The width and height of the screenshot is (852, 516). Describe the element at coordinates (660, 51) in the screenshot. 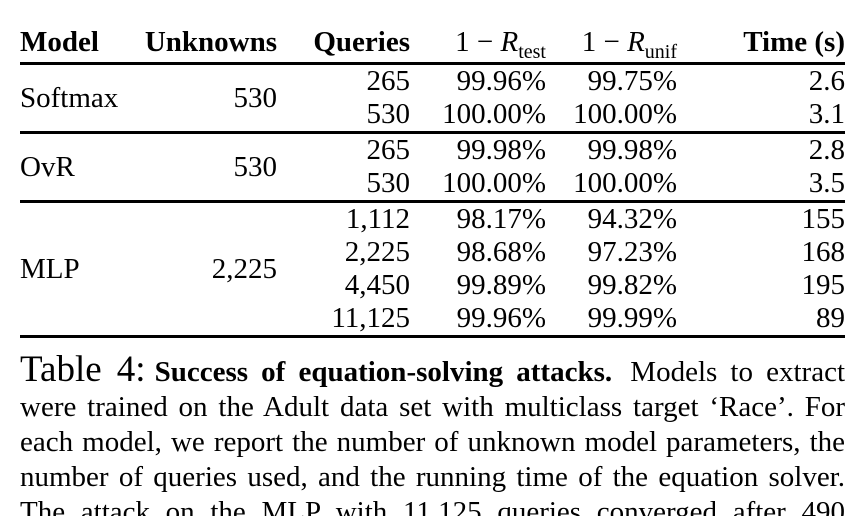

I see `r-unif-subscript: unif` at that location.